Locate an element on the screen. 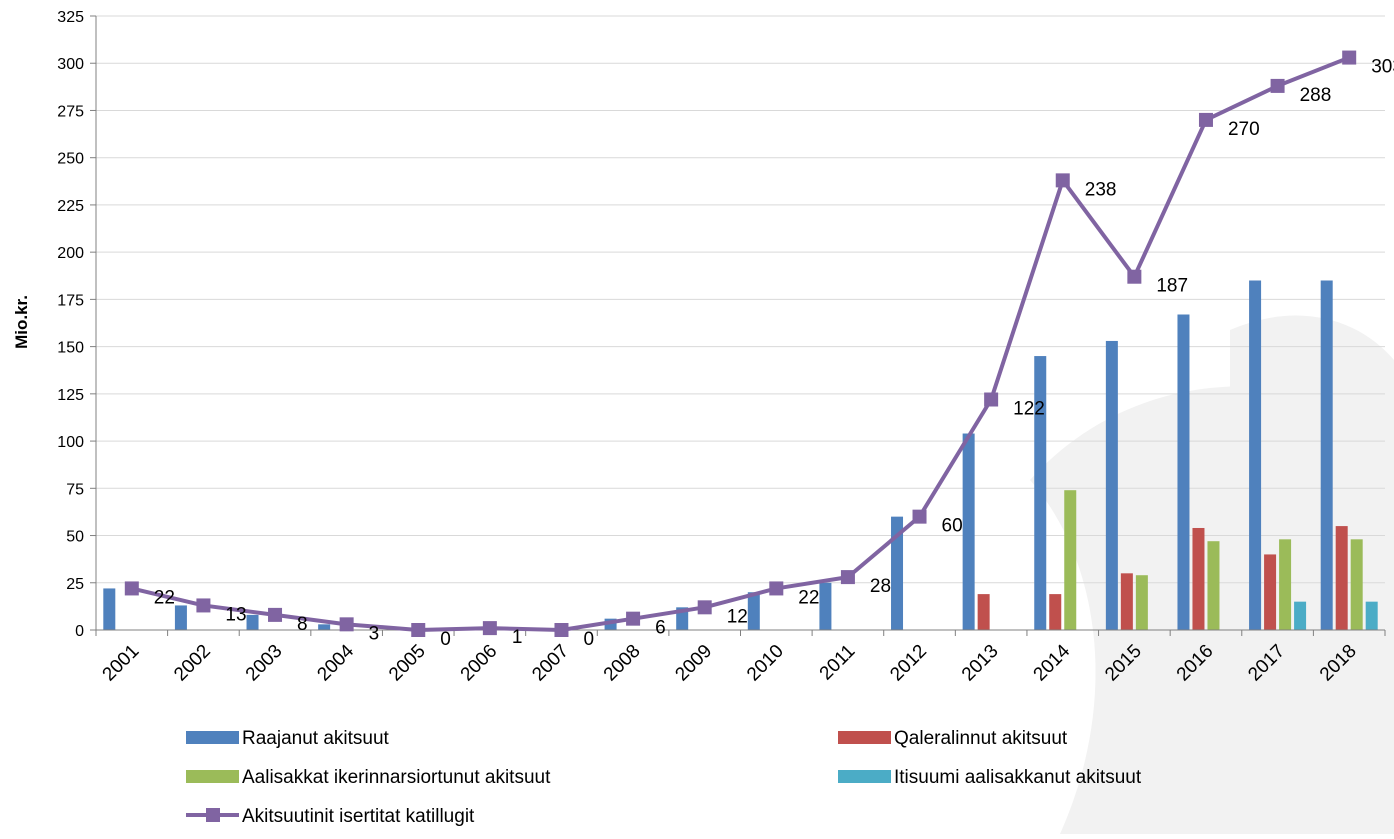 The width and height of the screenshot is (1394, 839). data-label: 187 is located at coordinates (1172, 286).